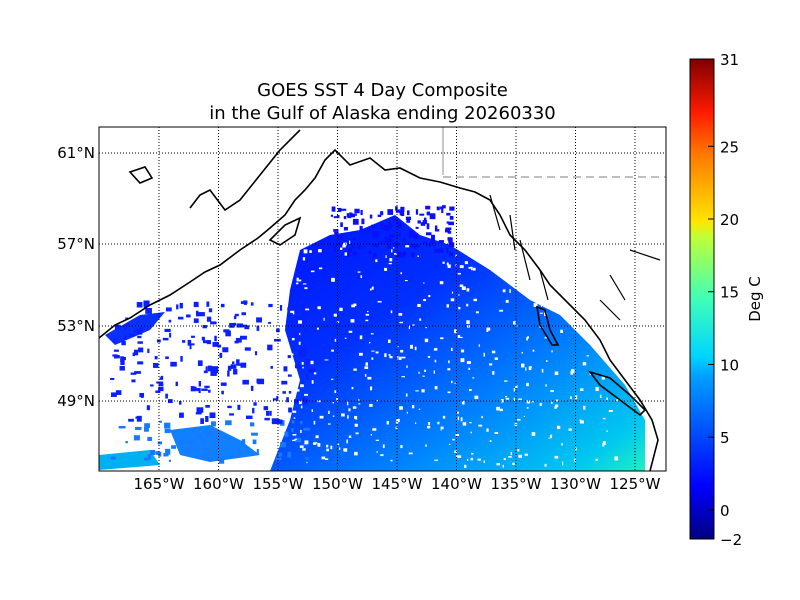 This screenshot has height=600, width=800. What do you see at coordinates (575, 257) in the screenshot?
I see `bc-inlets` at bounding box center [575, 257].